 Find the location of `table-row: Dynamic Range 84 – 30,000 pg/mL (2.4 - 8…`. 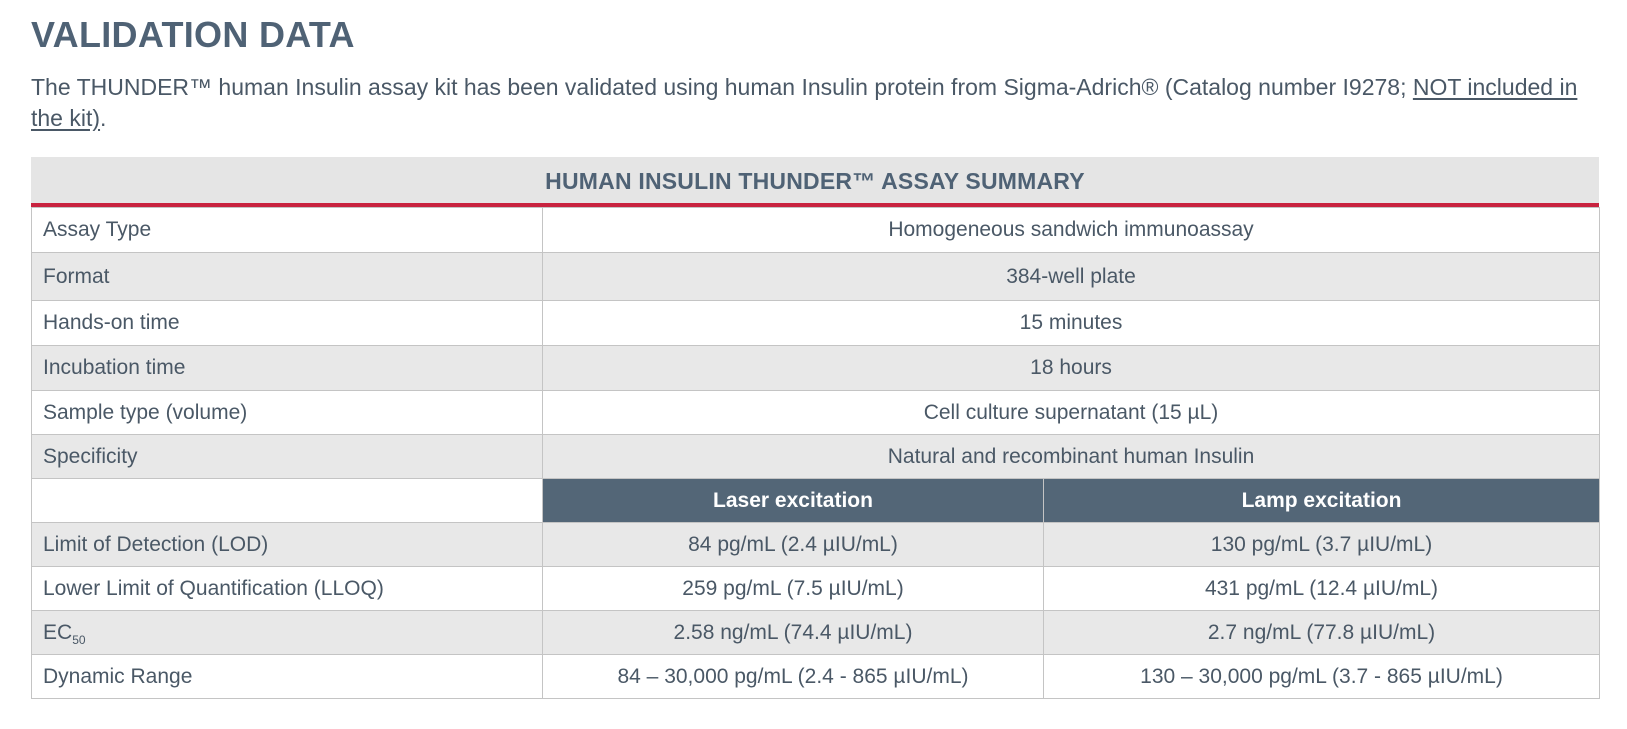

table-row: Dynamic Range 84 – 30,000 pg/mL (2.4 - 8… is located at coordinates (816, 676).